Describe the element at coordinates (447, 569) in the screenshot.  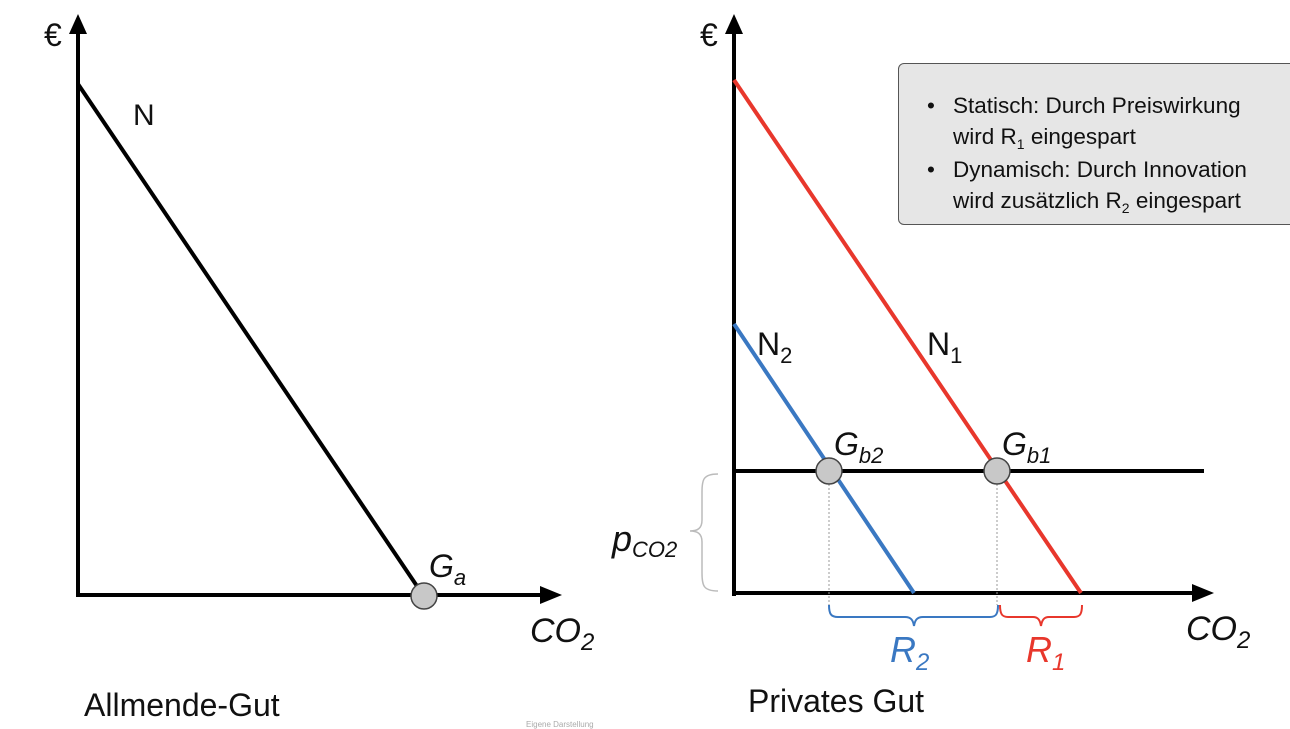
I see `left-point-label: Ga` at that location.